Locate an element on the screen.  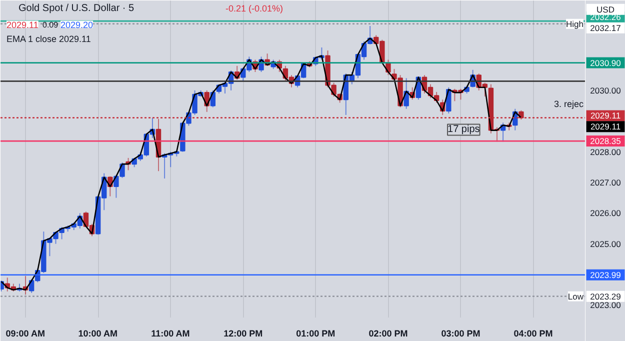
y-tick-label: 2028.00 is located at coordinates (606, 151).